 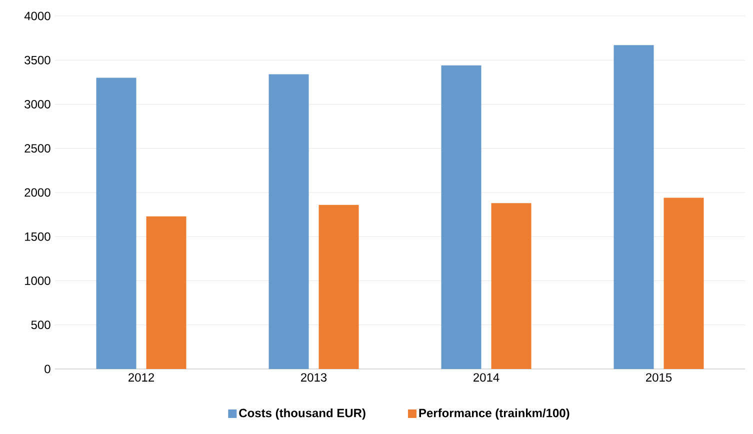 I want to click on x-tick-label: 2015, so click(x=659, y=377).